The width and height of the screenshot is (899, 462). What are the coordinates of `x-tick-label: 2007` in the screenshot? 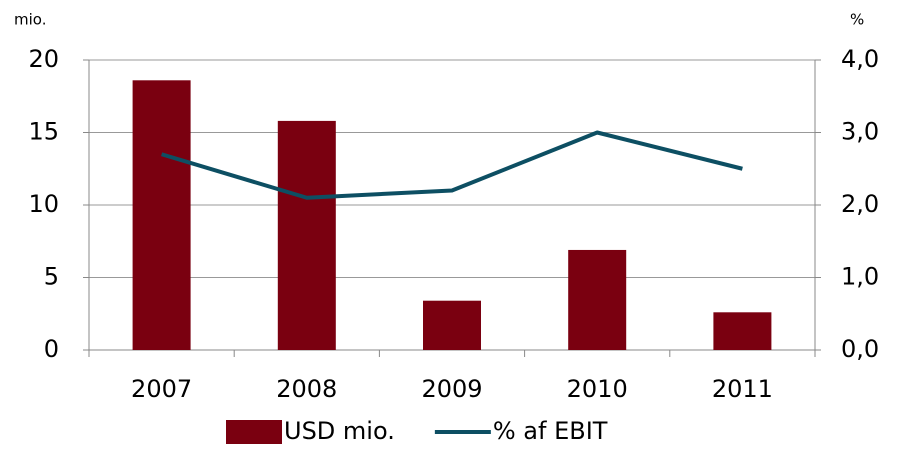 It's located at (161, 389).